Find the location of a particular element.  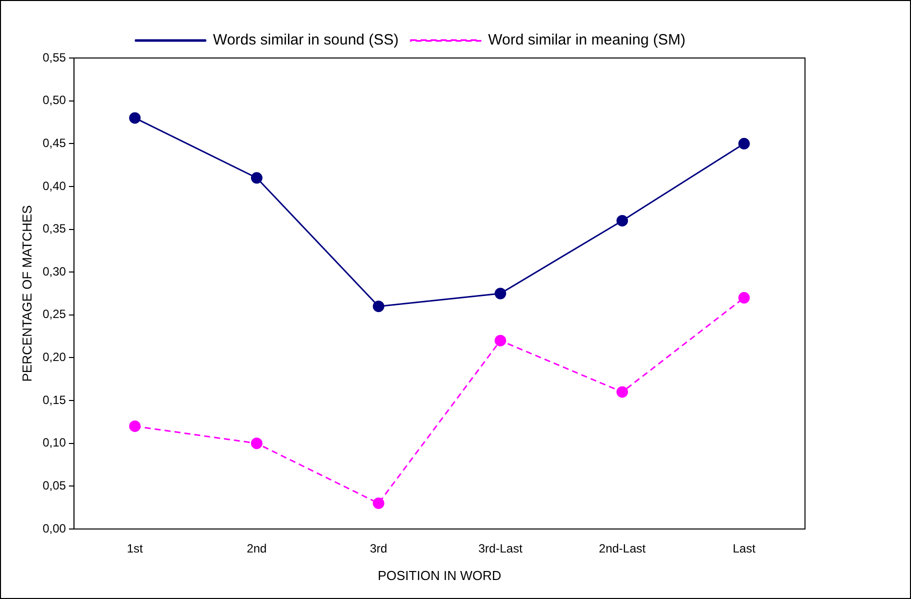

x-tick-label: 2nd-Last is located at coordinates (622, 549).